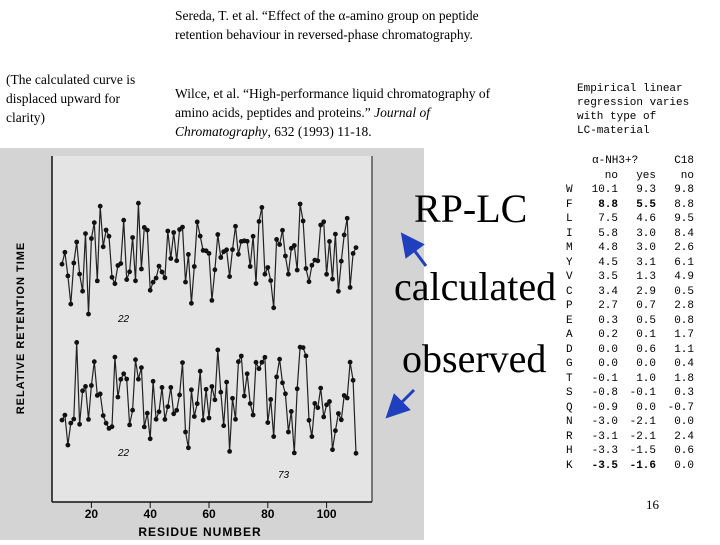 This screenshot has width=720, height=545. I want to click on amino-acid-code: L, so click(569, 219).